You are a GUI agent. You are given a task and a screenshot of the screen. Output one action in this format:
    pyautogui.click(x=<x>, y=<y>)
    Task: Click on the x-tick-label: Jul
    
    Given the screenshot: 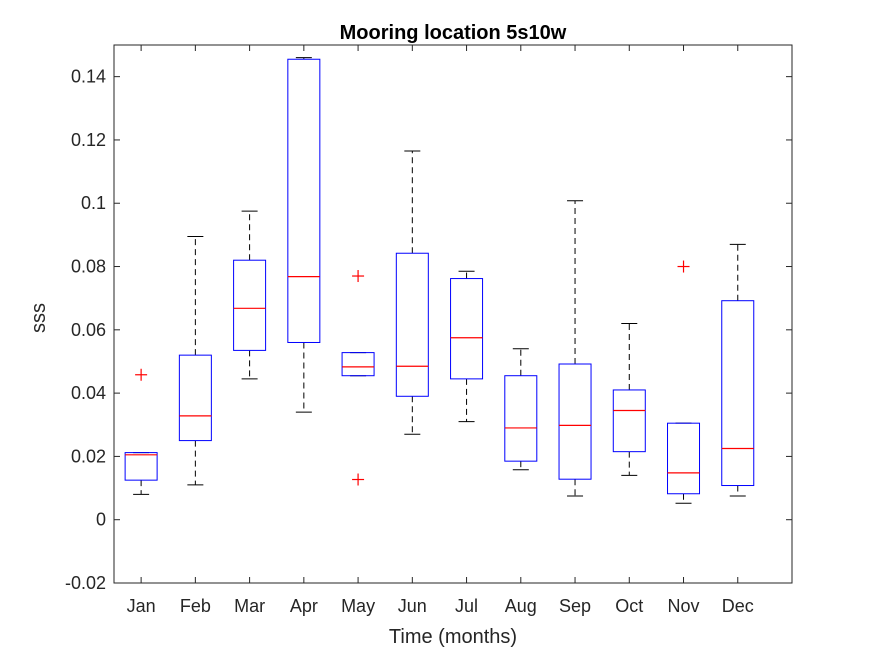 What is the action you would take?
    pyautogui.click(x=466, y=606)
    